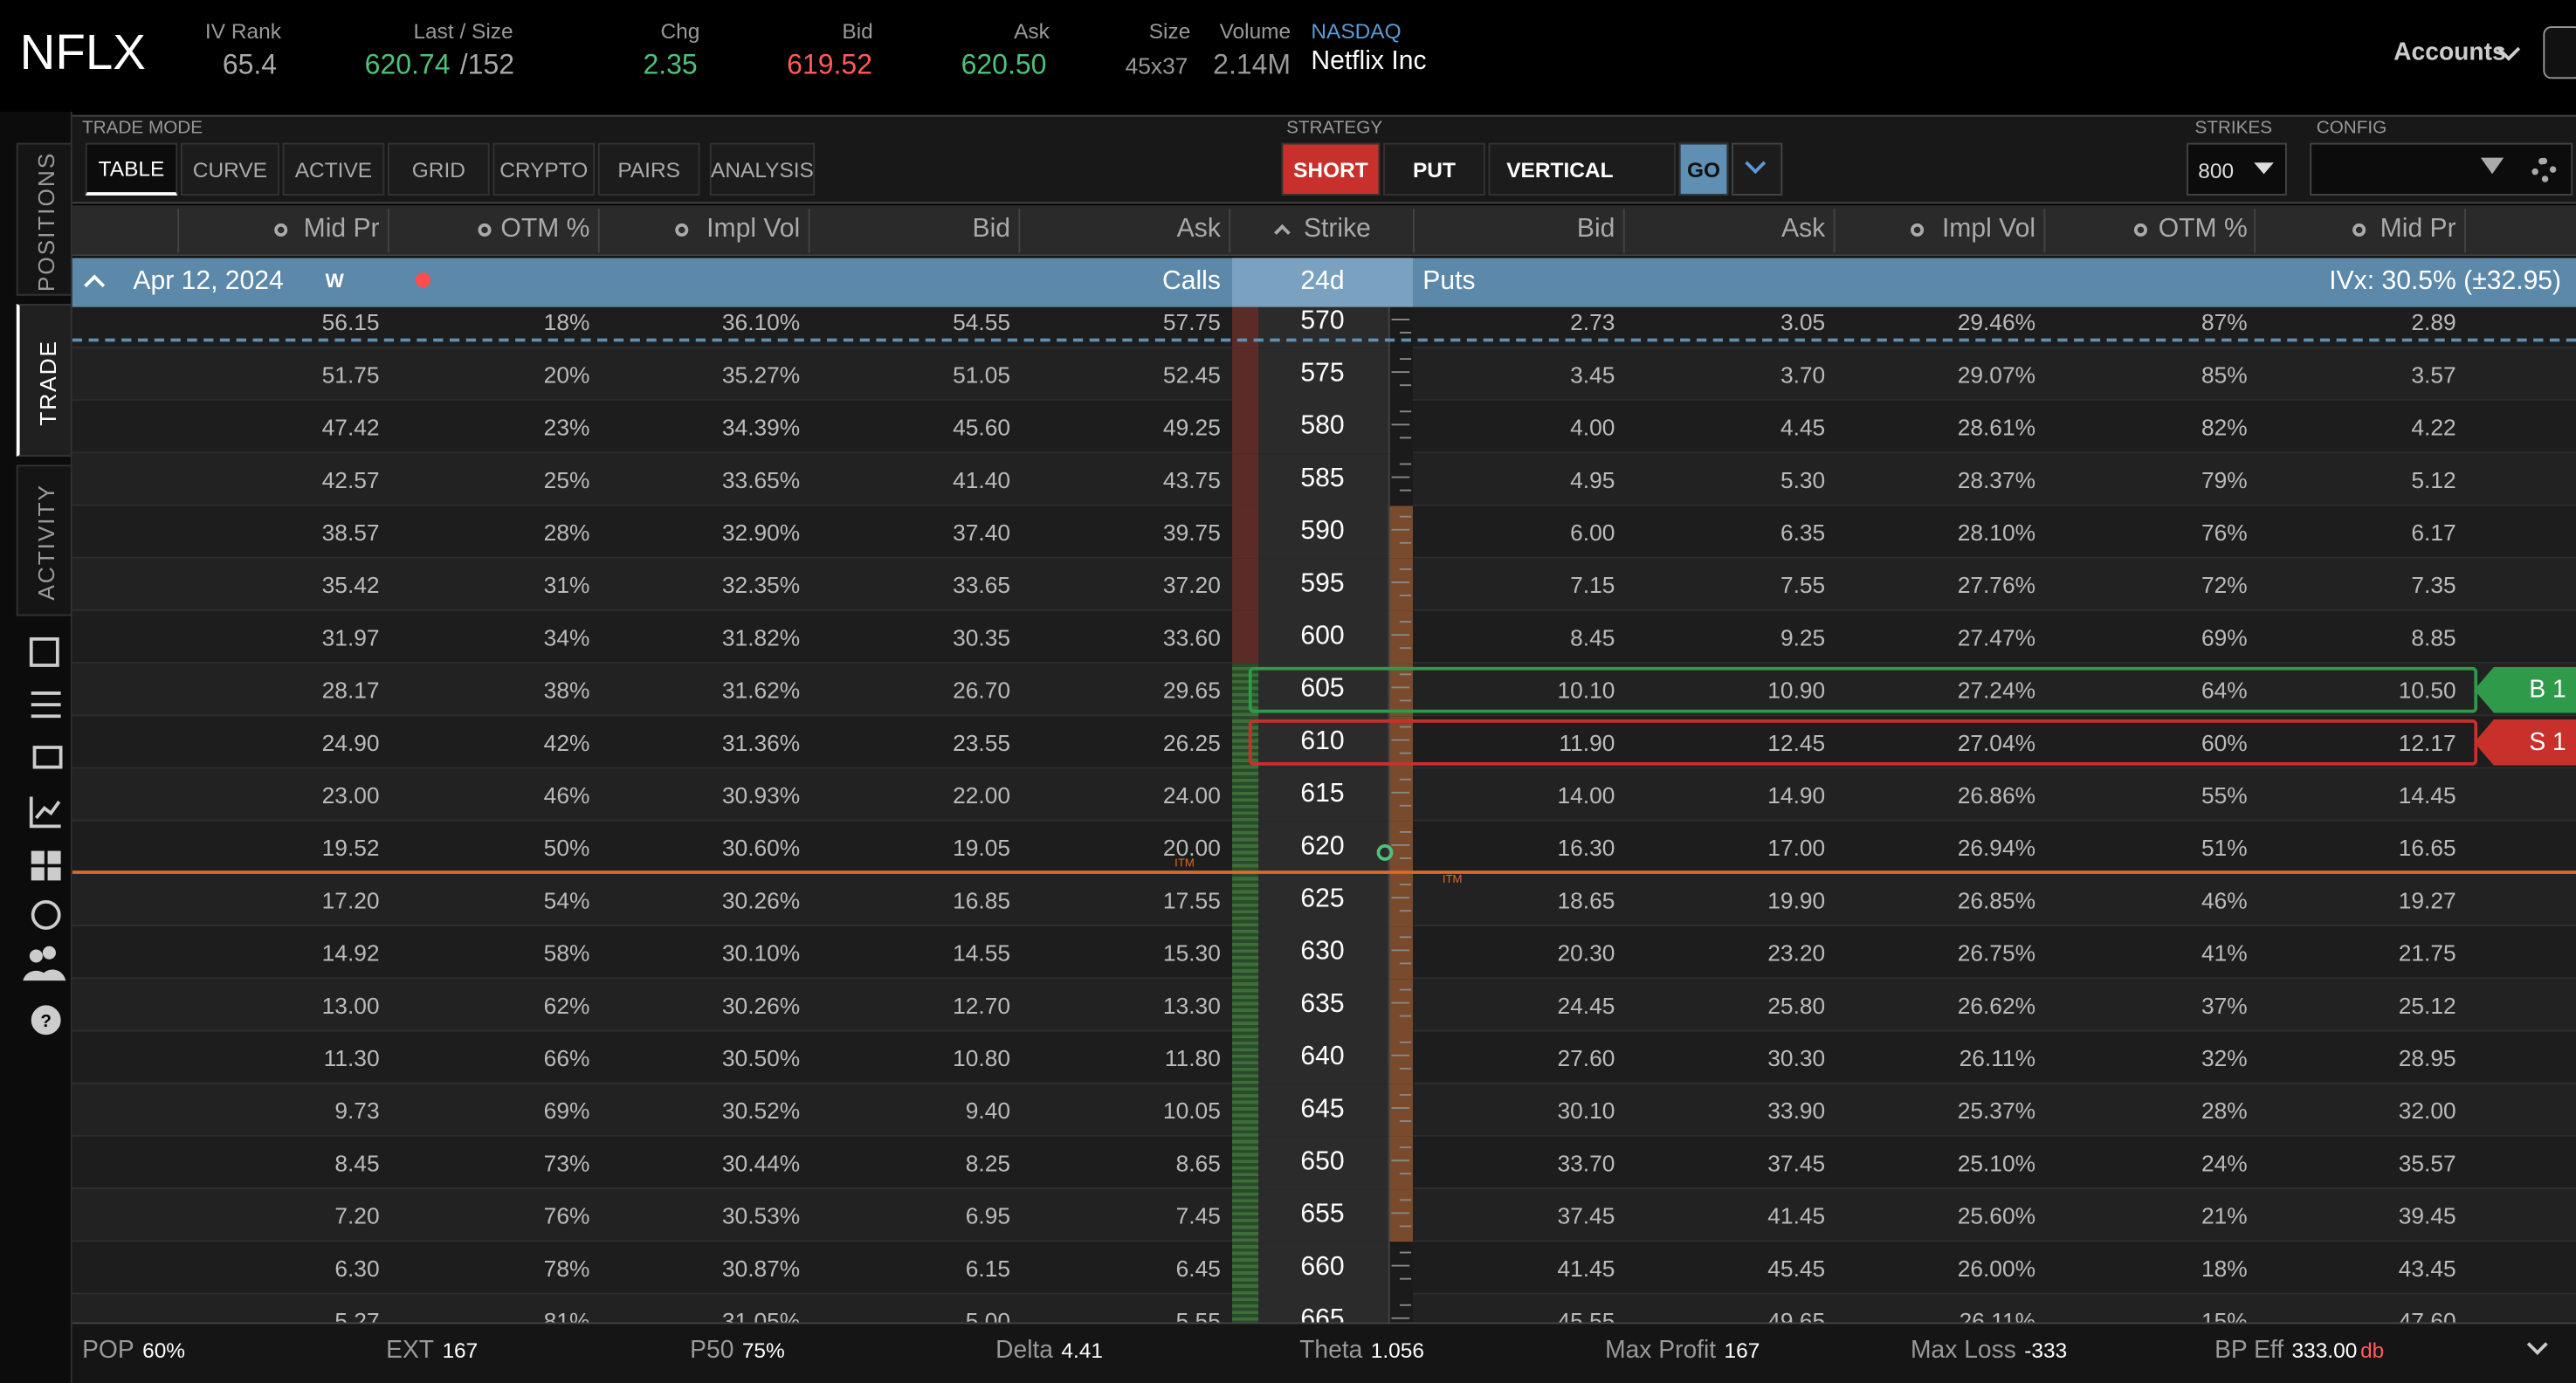  What do you see at coordinates (1996, 1110) in the screenshot?
I see `option-value: 25.37%` at bounding box center [1996, 1110].